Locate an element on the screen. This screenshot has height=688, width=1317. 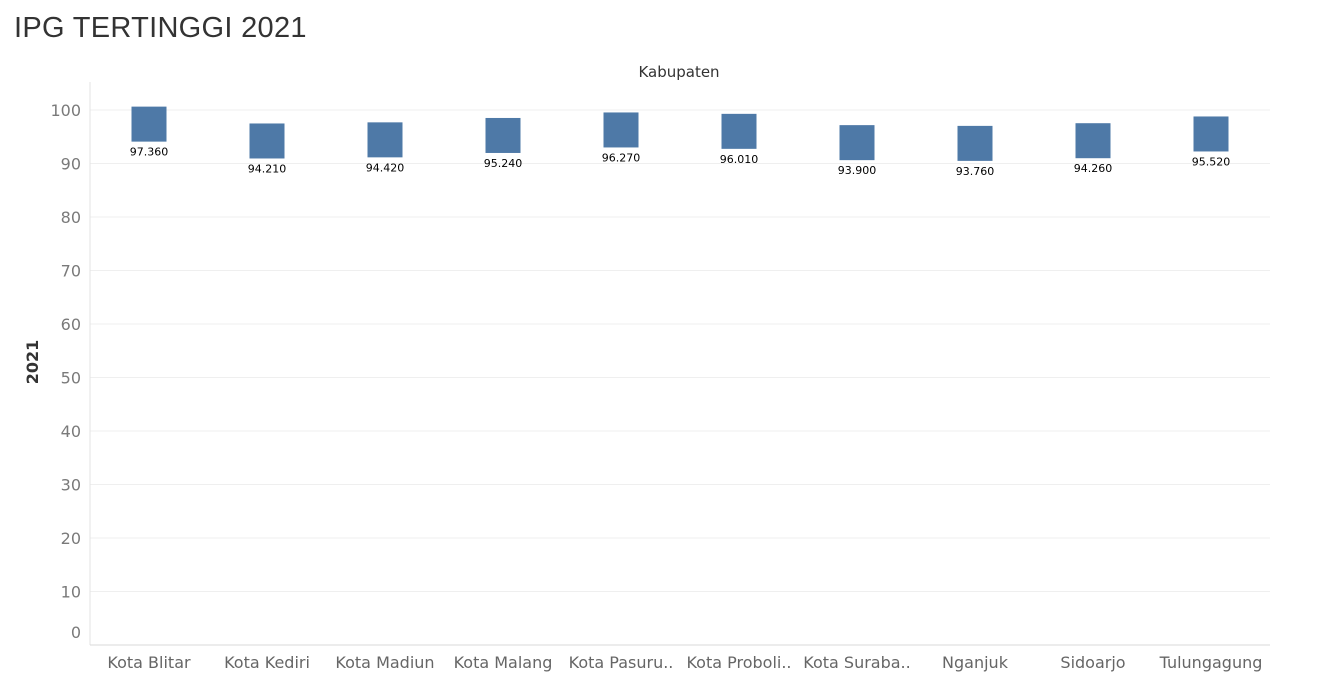
category-label: Kota Malang is located at coordinates (503, 662).